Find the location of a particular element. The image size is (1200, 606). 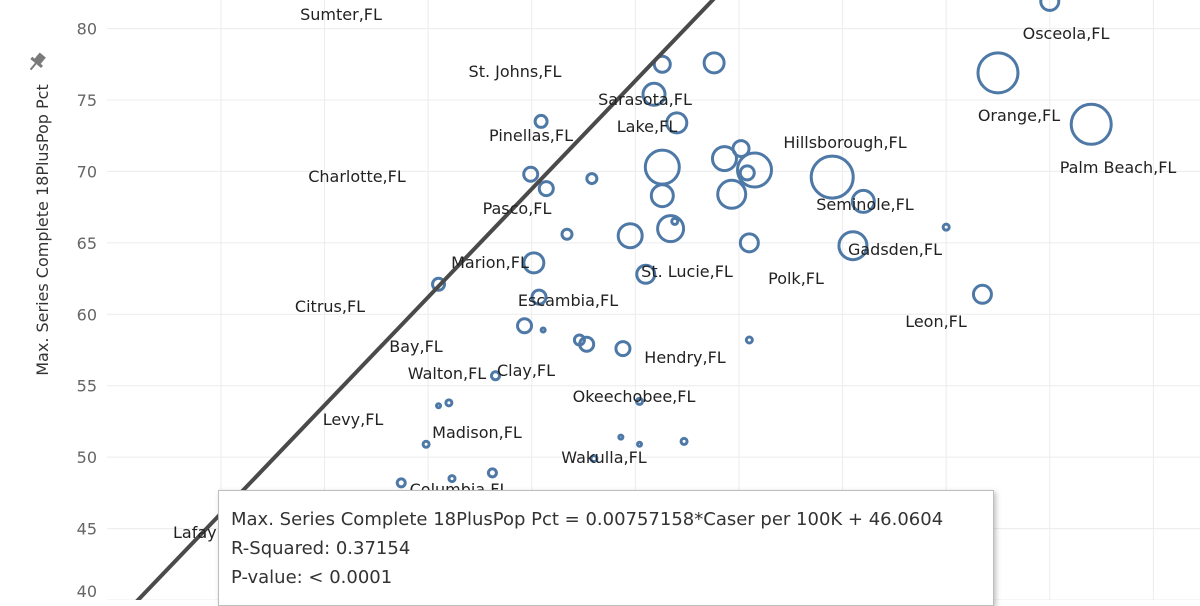

point-label: Pinellas,FL is located at coordinates (531, 135).